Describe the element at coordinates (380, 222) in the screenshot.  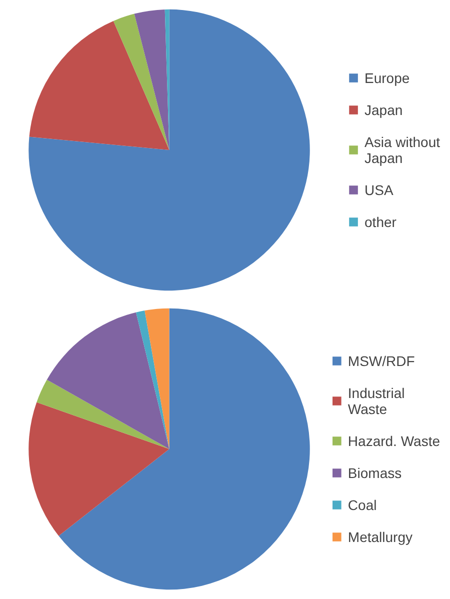
I see `legend-label: other` at that location.